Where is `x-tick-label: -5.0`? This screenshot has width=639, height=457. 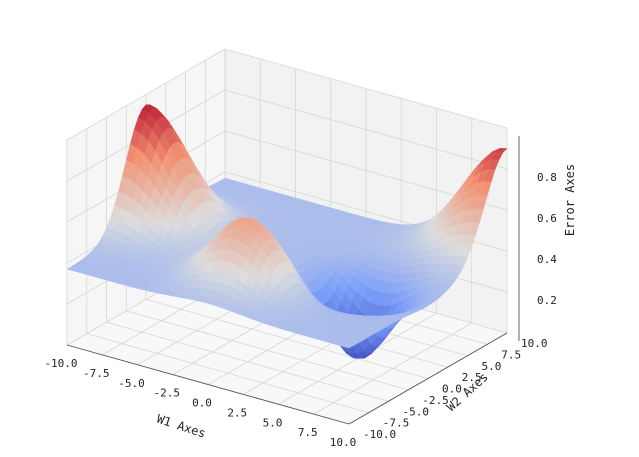
x-tick-label: -5.0 is located at coordinates (131, 383).